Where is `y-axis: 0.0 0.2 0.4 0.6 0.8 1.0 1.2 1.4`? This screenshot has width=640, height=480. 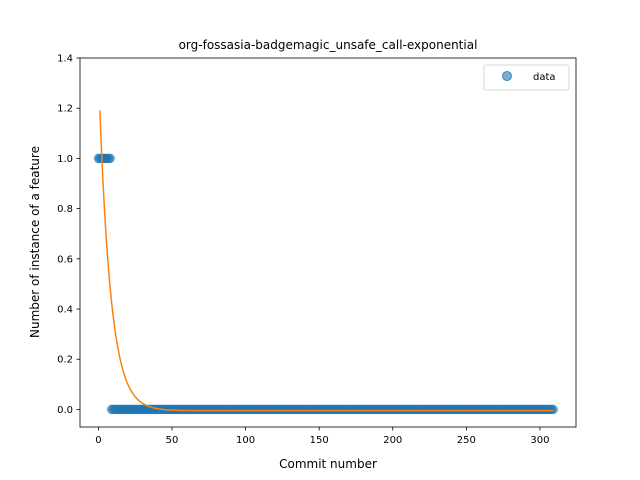
y-axis: 0.0 0.2 0.4 0.6 0.8 1.0 1.2 1.4 is located at coordinates (68, 235).